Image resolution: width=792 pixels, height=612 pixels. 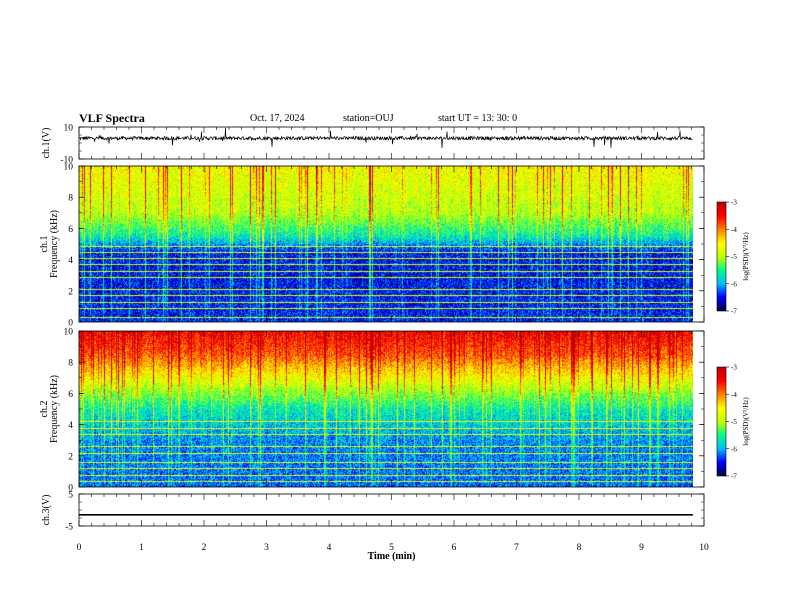 I want to click on x-axis-label: Time (min), so click(x=392, y=556).